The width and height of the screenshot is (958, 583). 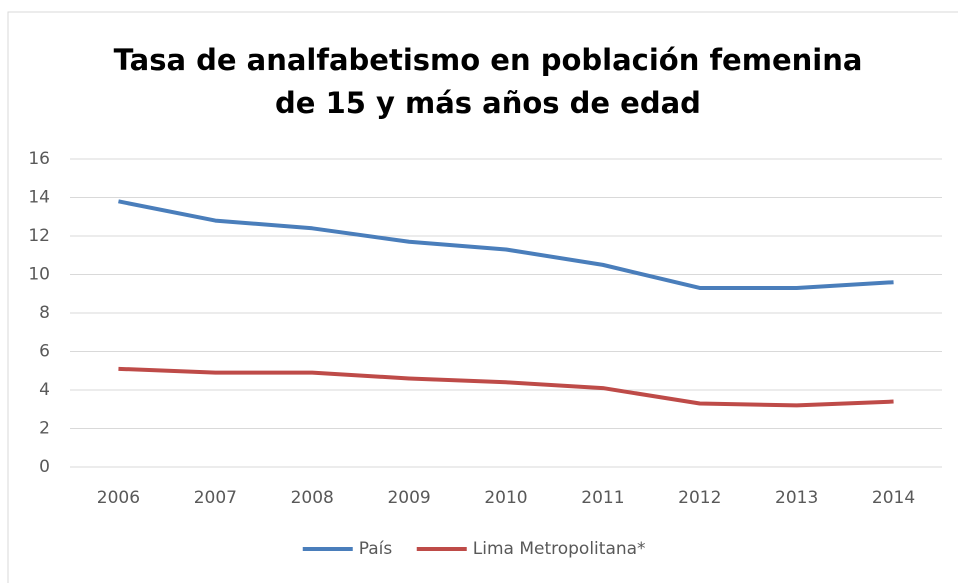 I want to click on x-tick-label: 2007, so click(x=215, y=498).